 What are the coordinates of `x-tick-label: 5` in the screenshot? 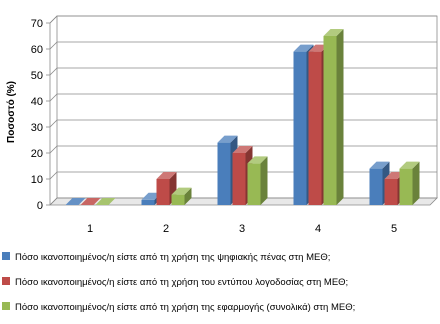 It's located at (394, 229).